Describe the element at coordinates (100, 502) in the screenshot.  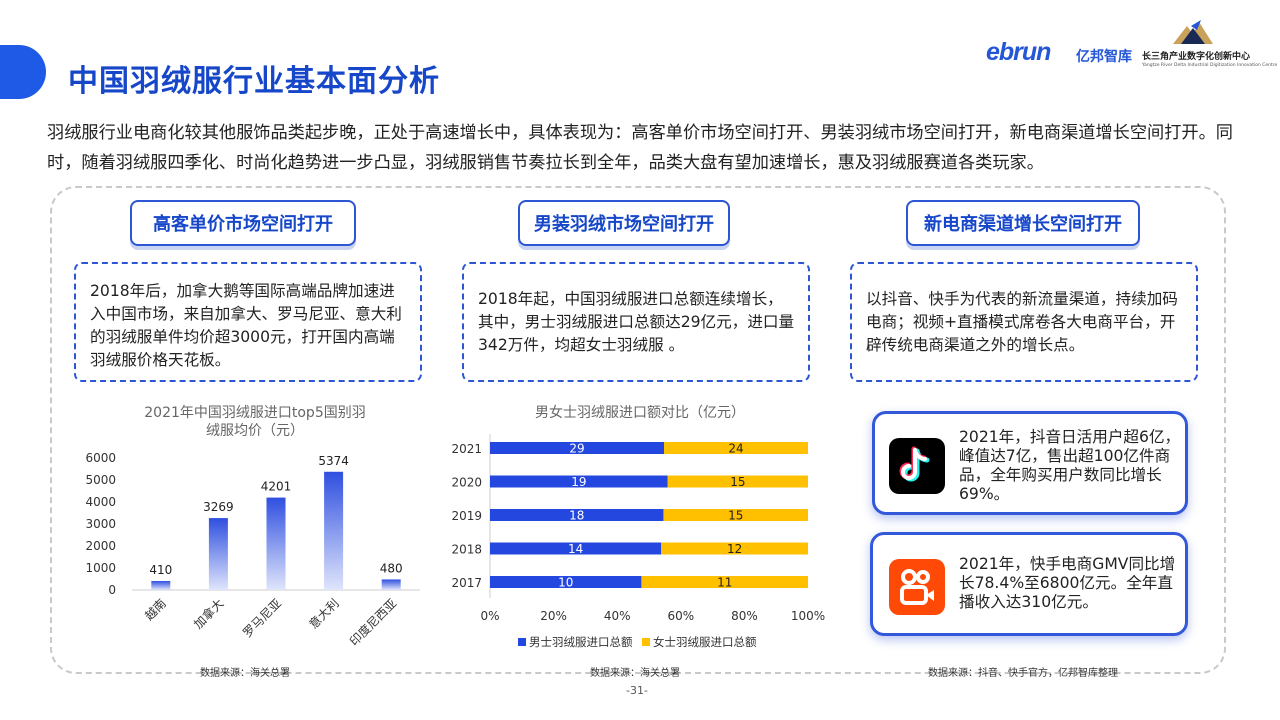
I see `y-tick-label: 4000` at that location.